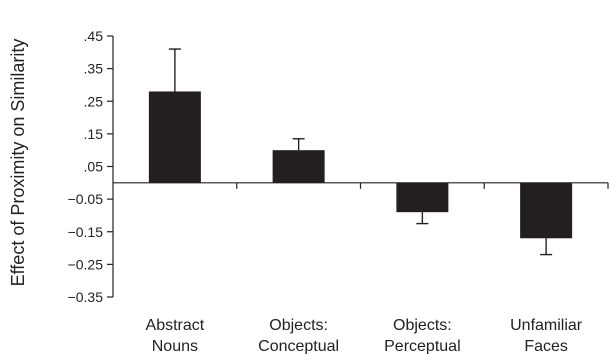 This screenshot has width=610, height=354. I want to click on y-tick-label: .15, so click(94, 134).